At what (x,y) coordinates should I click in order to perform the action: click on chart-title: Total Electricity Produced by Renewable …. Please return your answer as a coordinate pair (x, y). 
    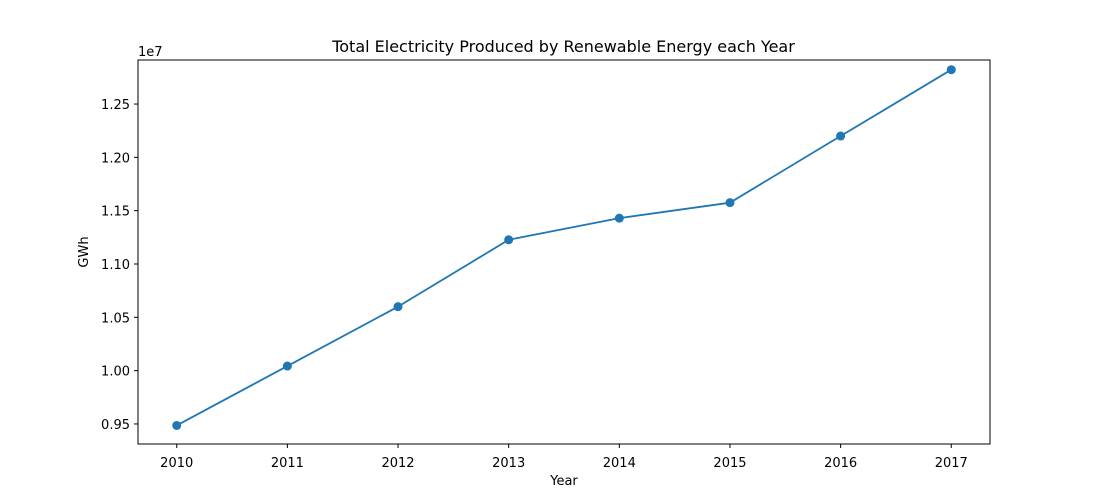
    Looking at the image, I should click on (563, 46).